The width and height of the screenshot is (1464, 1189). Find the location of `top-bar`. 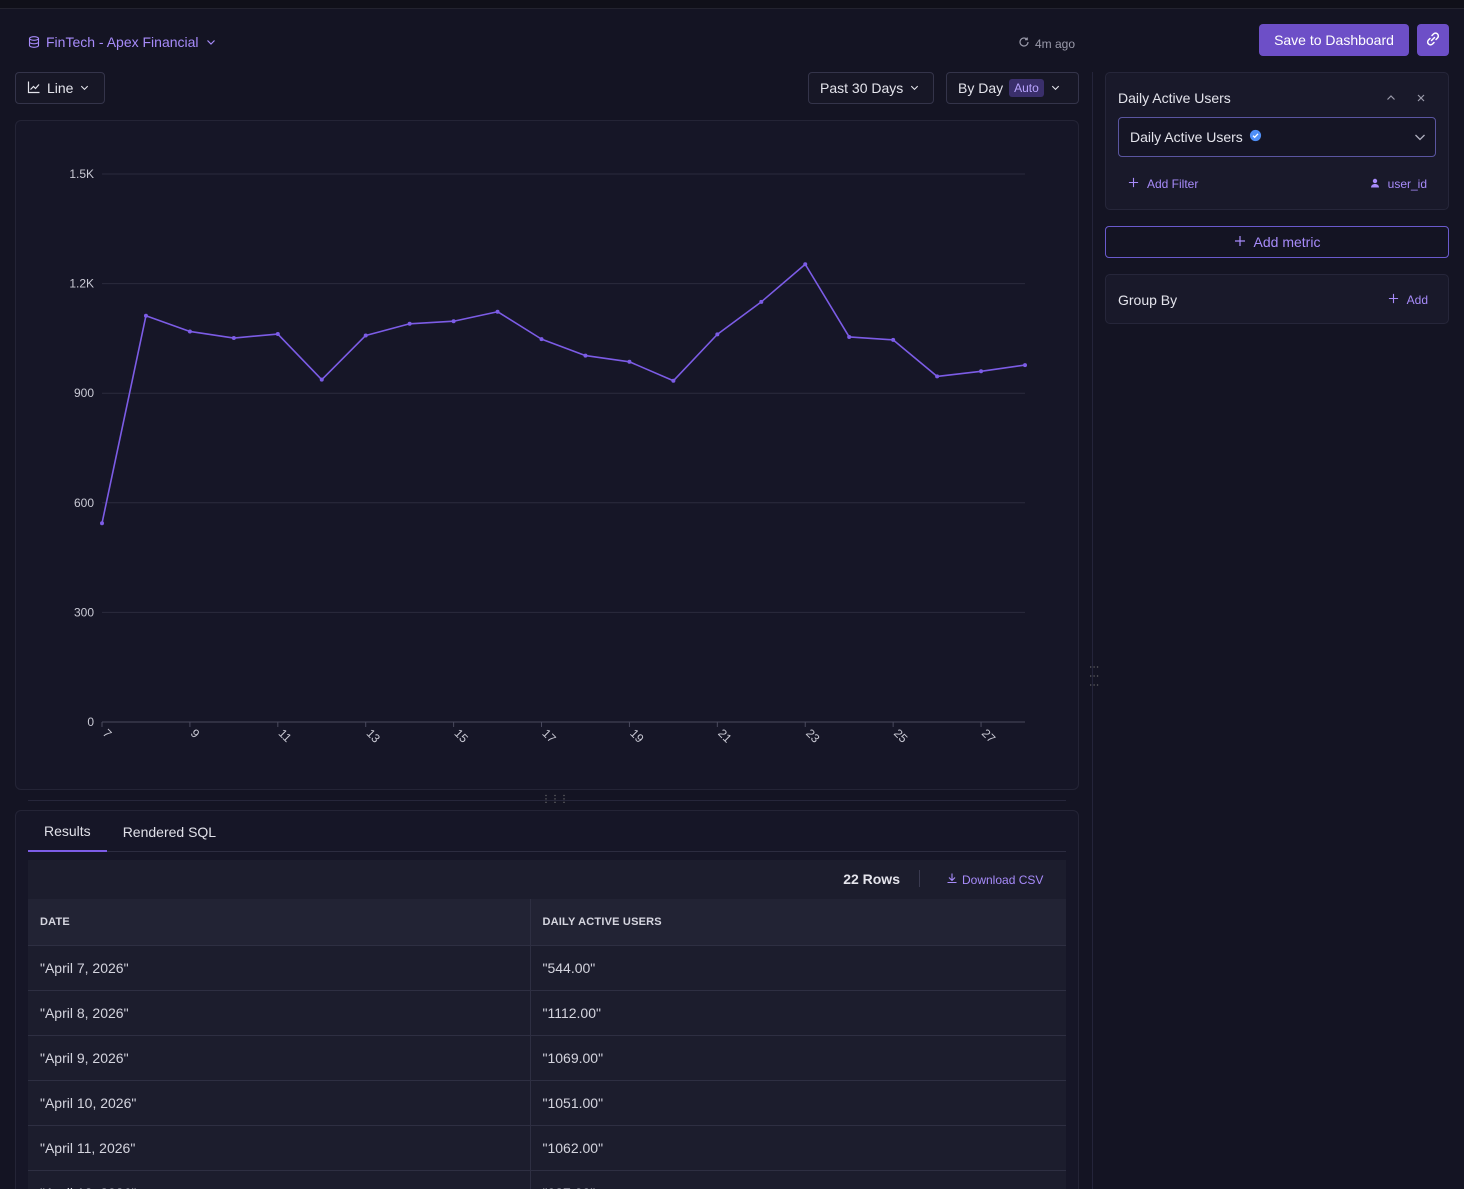

top-bar is located at coordinates (732, 4).